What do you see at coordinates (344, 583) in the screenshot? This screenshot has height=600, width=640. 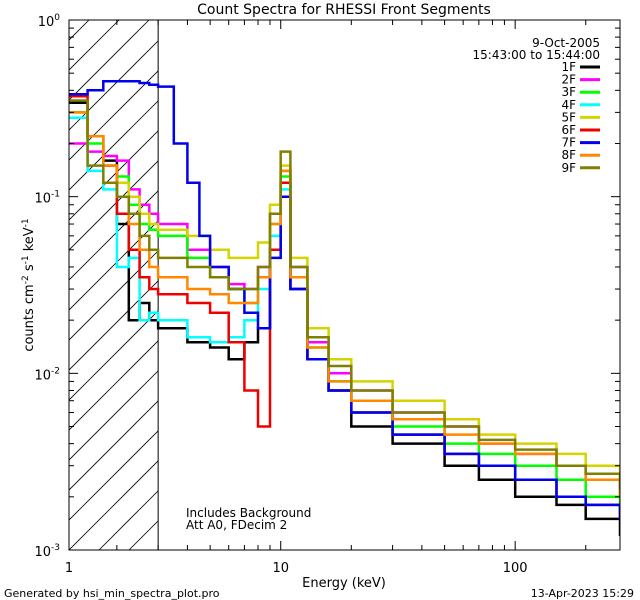 I see `x-axis-label: Energy (keV)` at bounding box center [344, 583].